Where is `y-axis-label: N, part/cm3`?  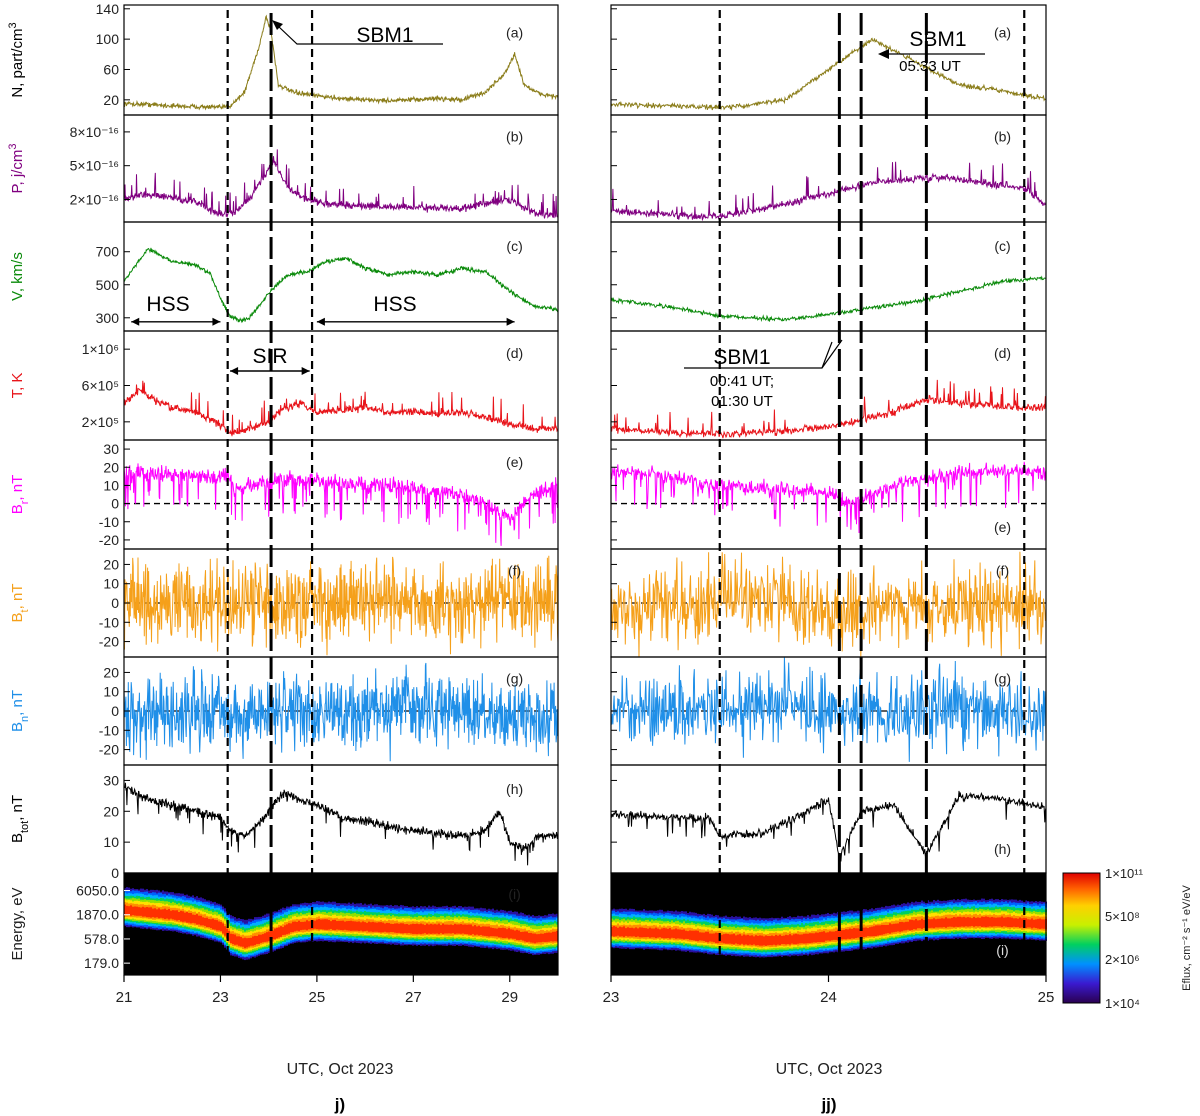 y-axis-label: N, part/cm3 is located at coordinates (16, 59).